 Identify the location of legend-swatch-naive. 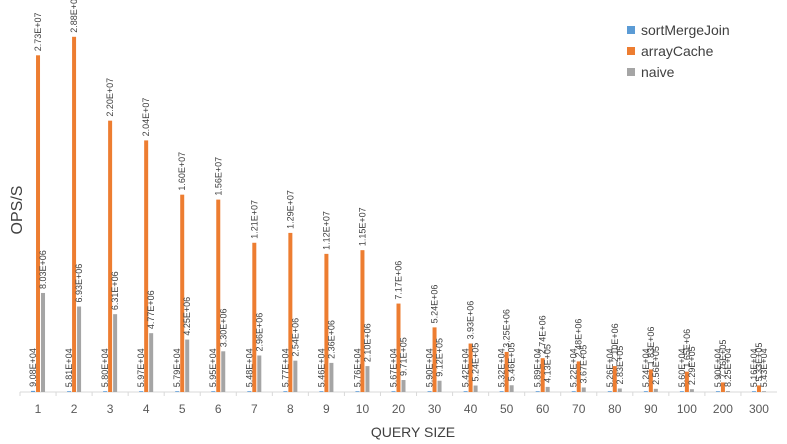
(631, 72).